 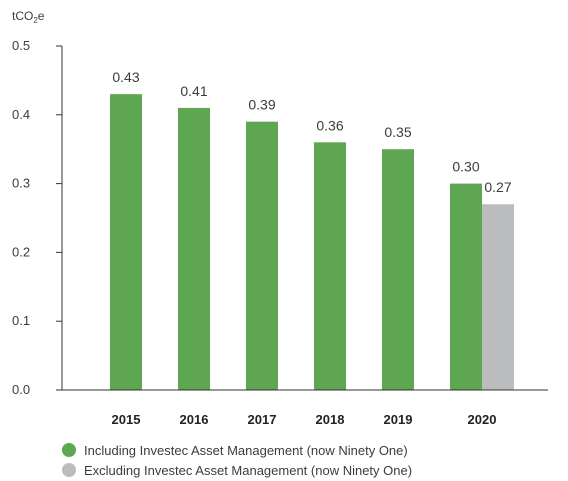 What do you see at coordinates (21, 183) in the screenshot?
I see `y-tick-label: 0.3` at bounding box center [21, 183].